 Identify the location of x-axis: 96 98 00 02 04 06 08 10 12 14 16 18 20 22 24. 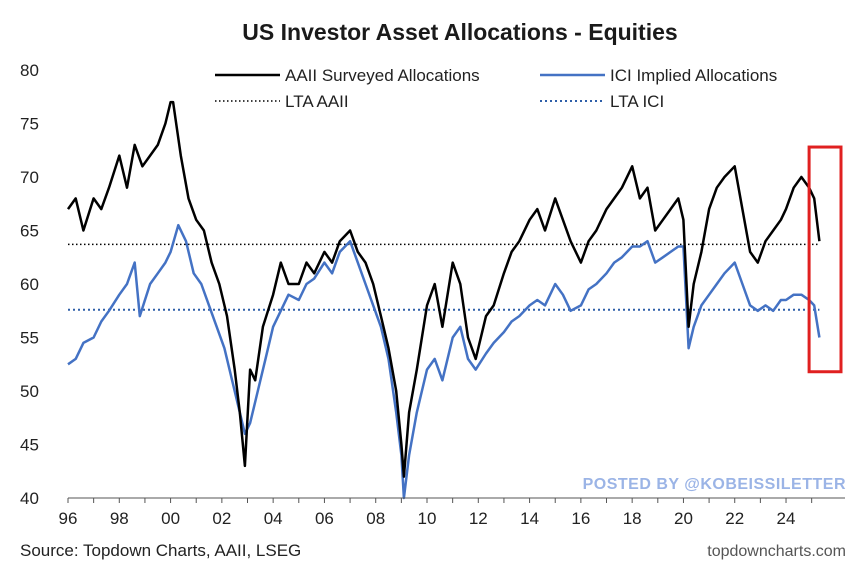
(452, 512).